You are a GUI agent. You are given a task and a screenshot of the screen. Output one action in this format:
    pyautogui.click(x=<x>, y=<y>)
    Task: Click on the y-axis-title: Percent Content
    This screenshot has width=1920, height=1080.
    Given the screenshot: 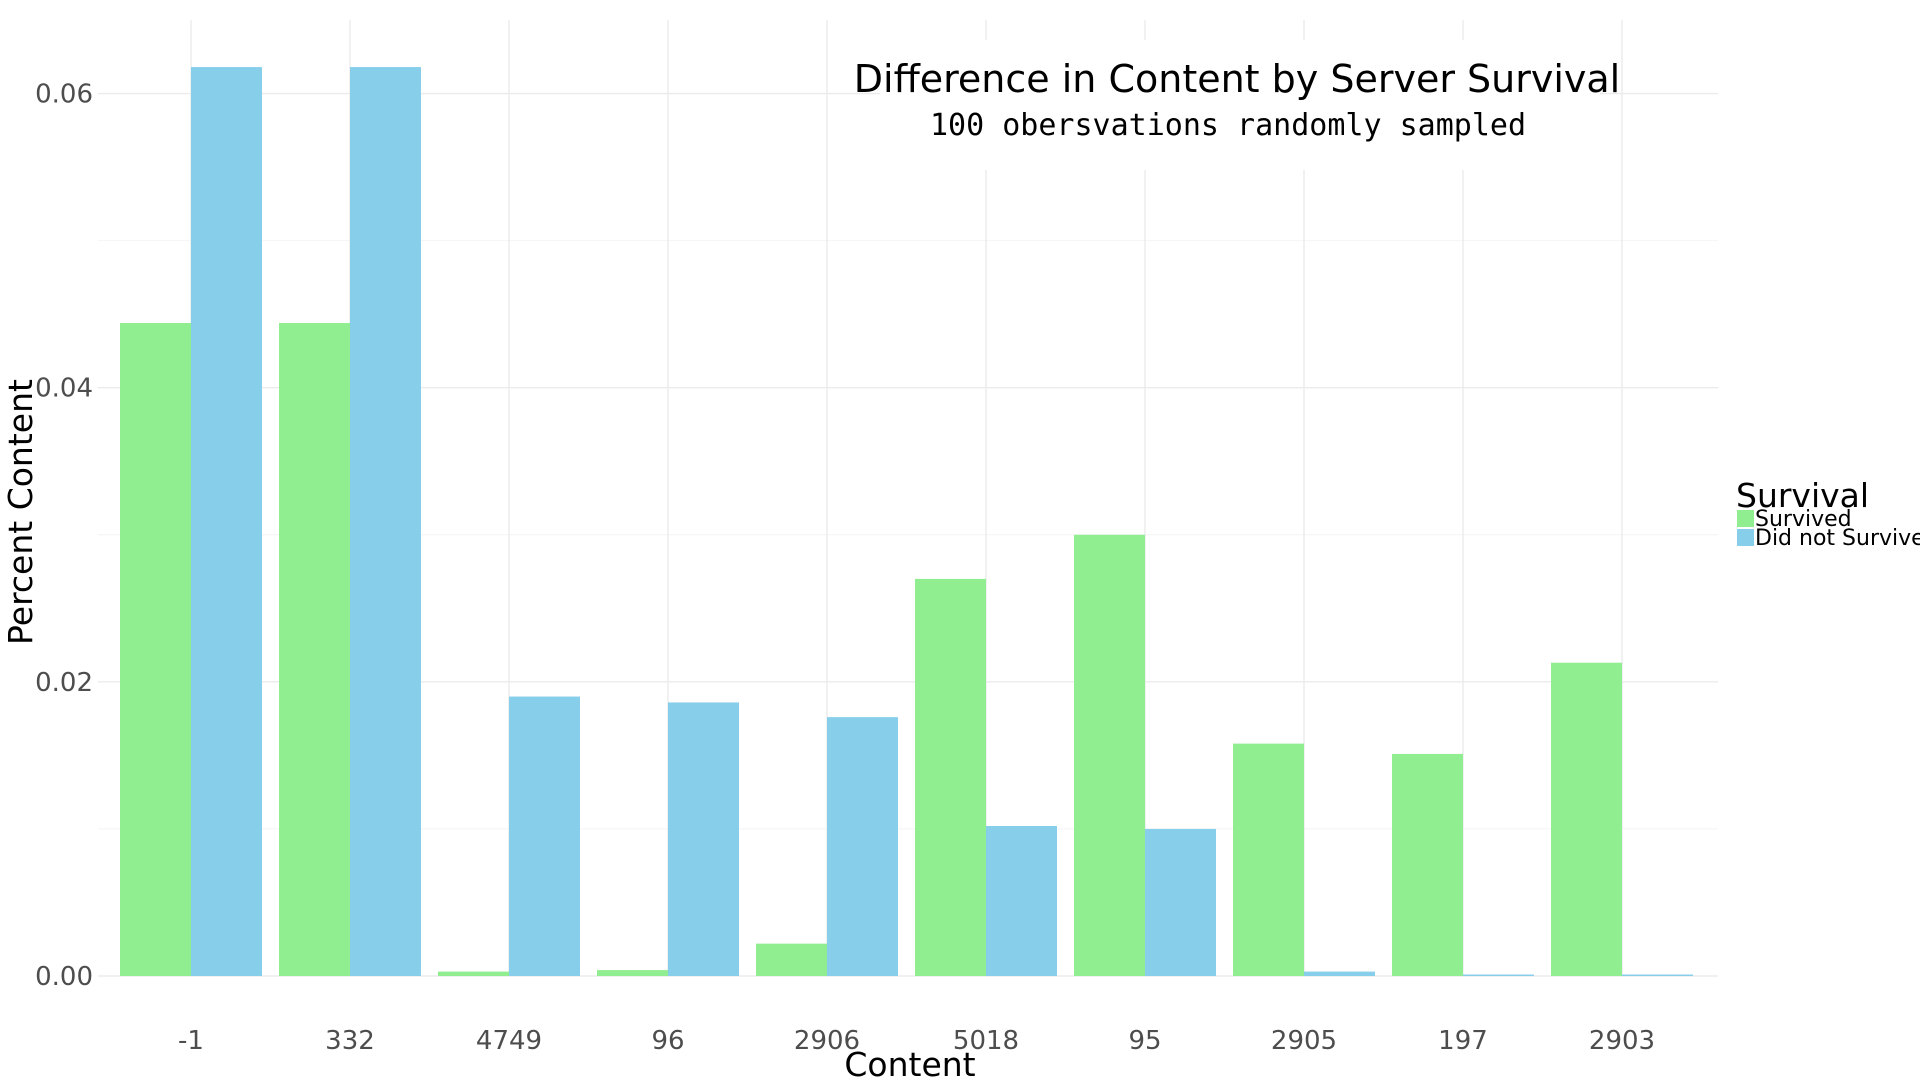 What is the action you would take?
    pyautogui.click(x=20, y=512)
    